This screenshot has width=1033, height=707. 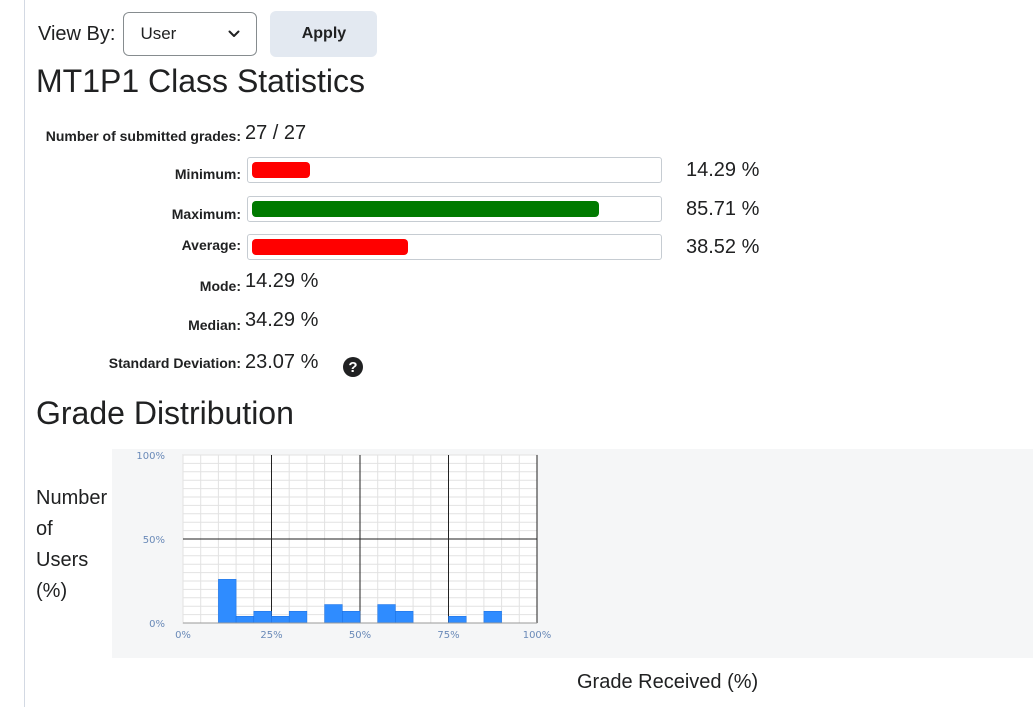 I want to click on maximum-bar, so click(x=454, y=209).